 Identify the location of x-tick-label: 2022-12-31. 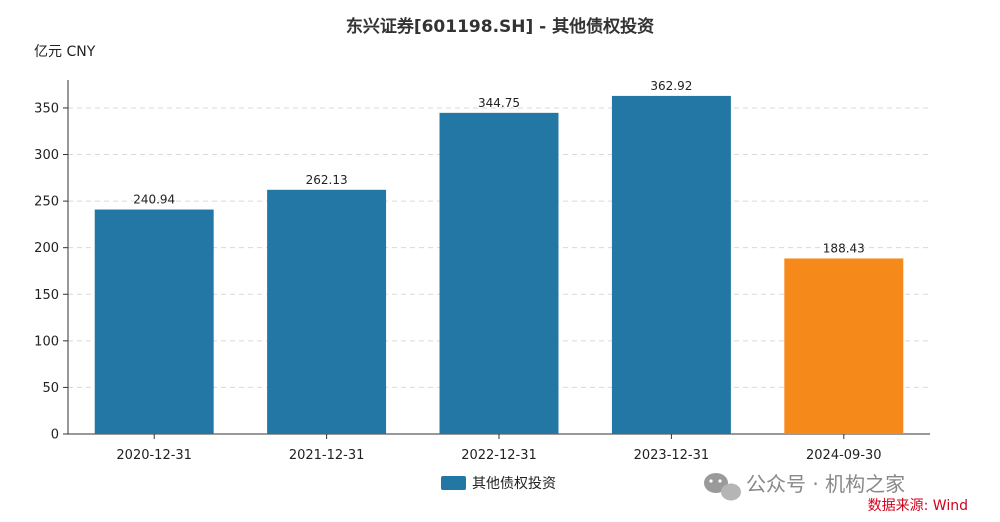
(499, 455).